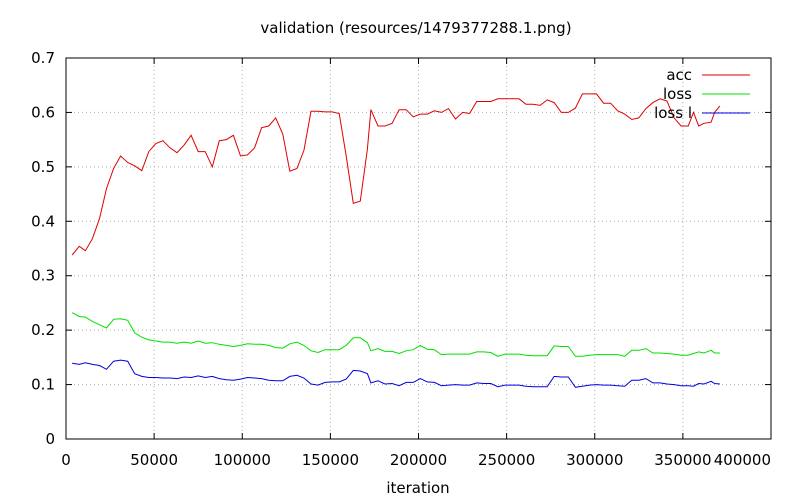  I want to click on y-tick-label: 0.2, so click(43, 330).